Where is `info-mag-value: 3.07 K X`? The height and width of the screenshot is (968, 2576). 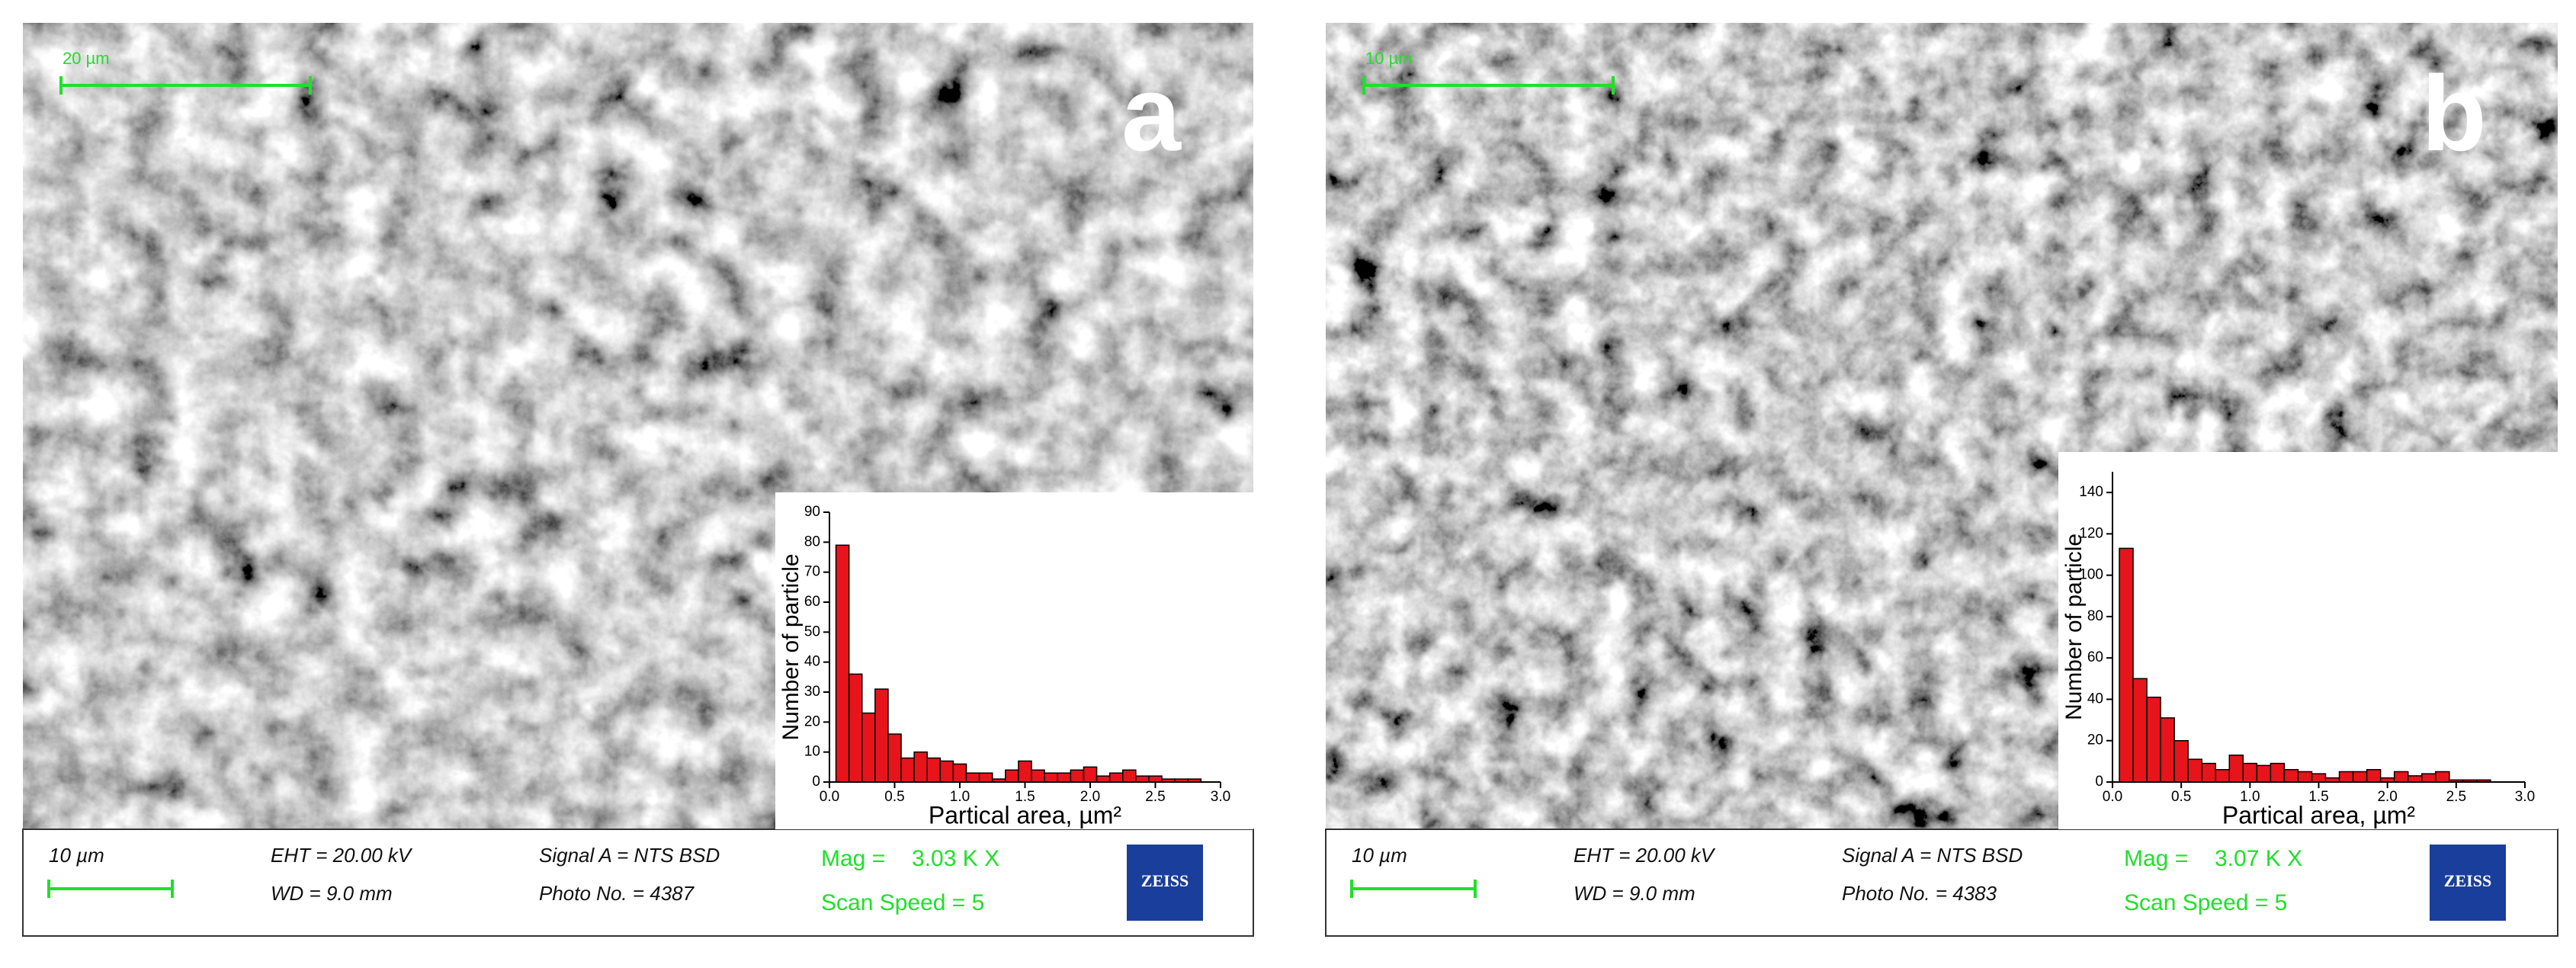 info-mag-value: 3.07 K X is located at coordinates (2258, 858).